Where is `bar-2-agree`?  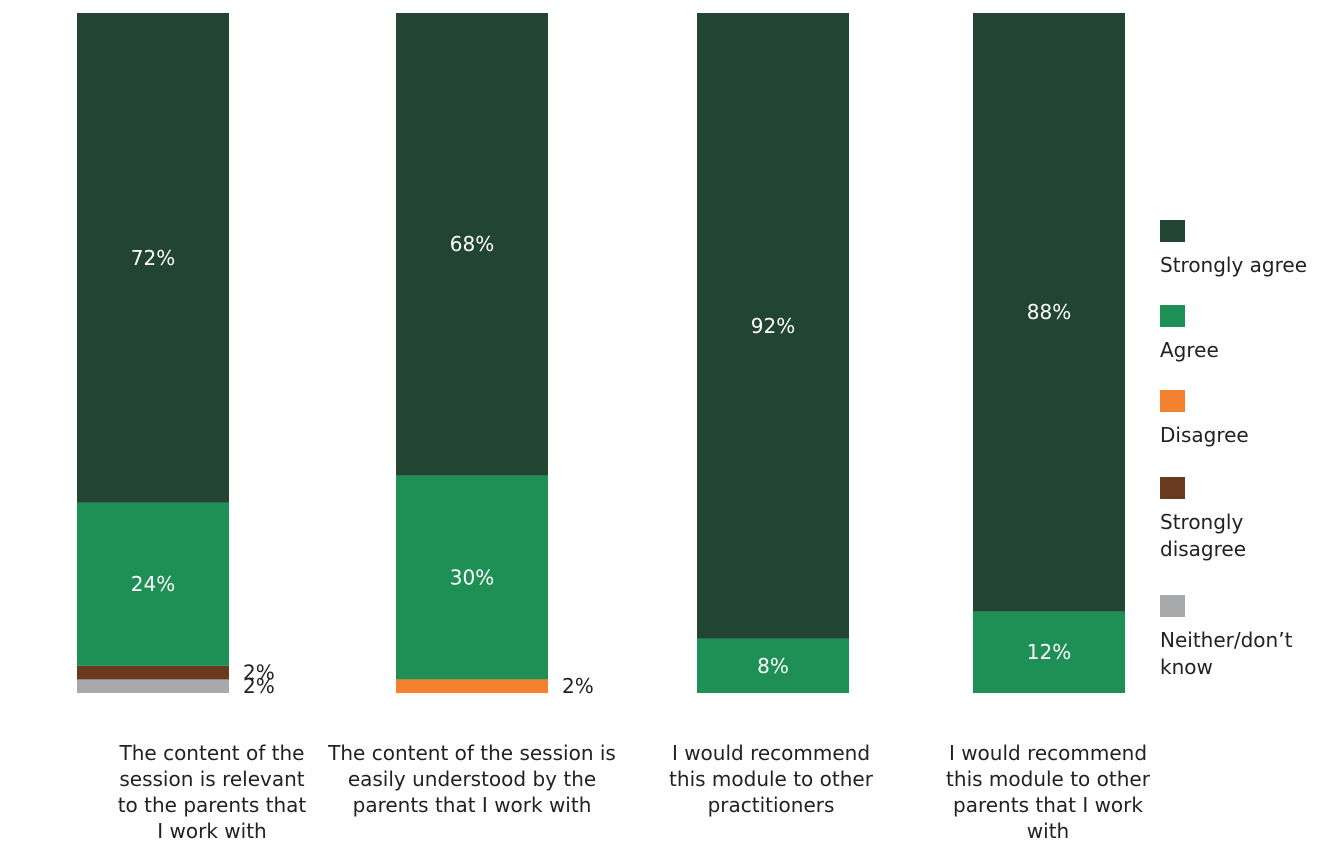 bar-2-agree is located at coordinates (472, 577).